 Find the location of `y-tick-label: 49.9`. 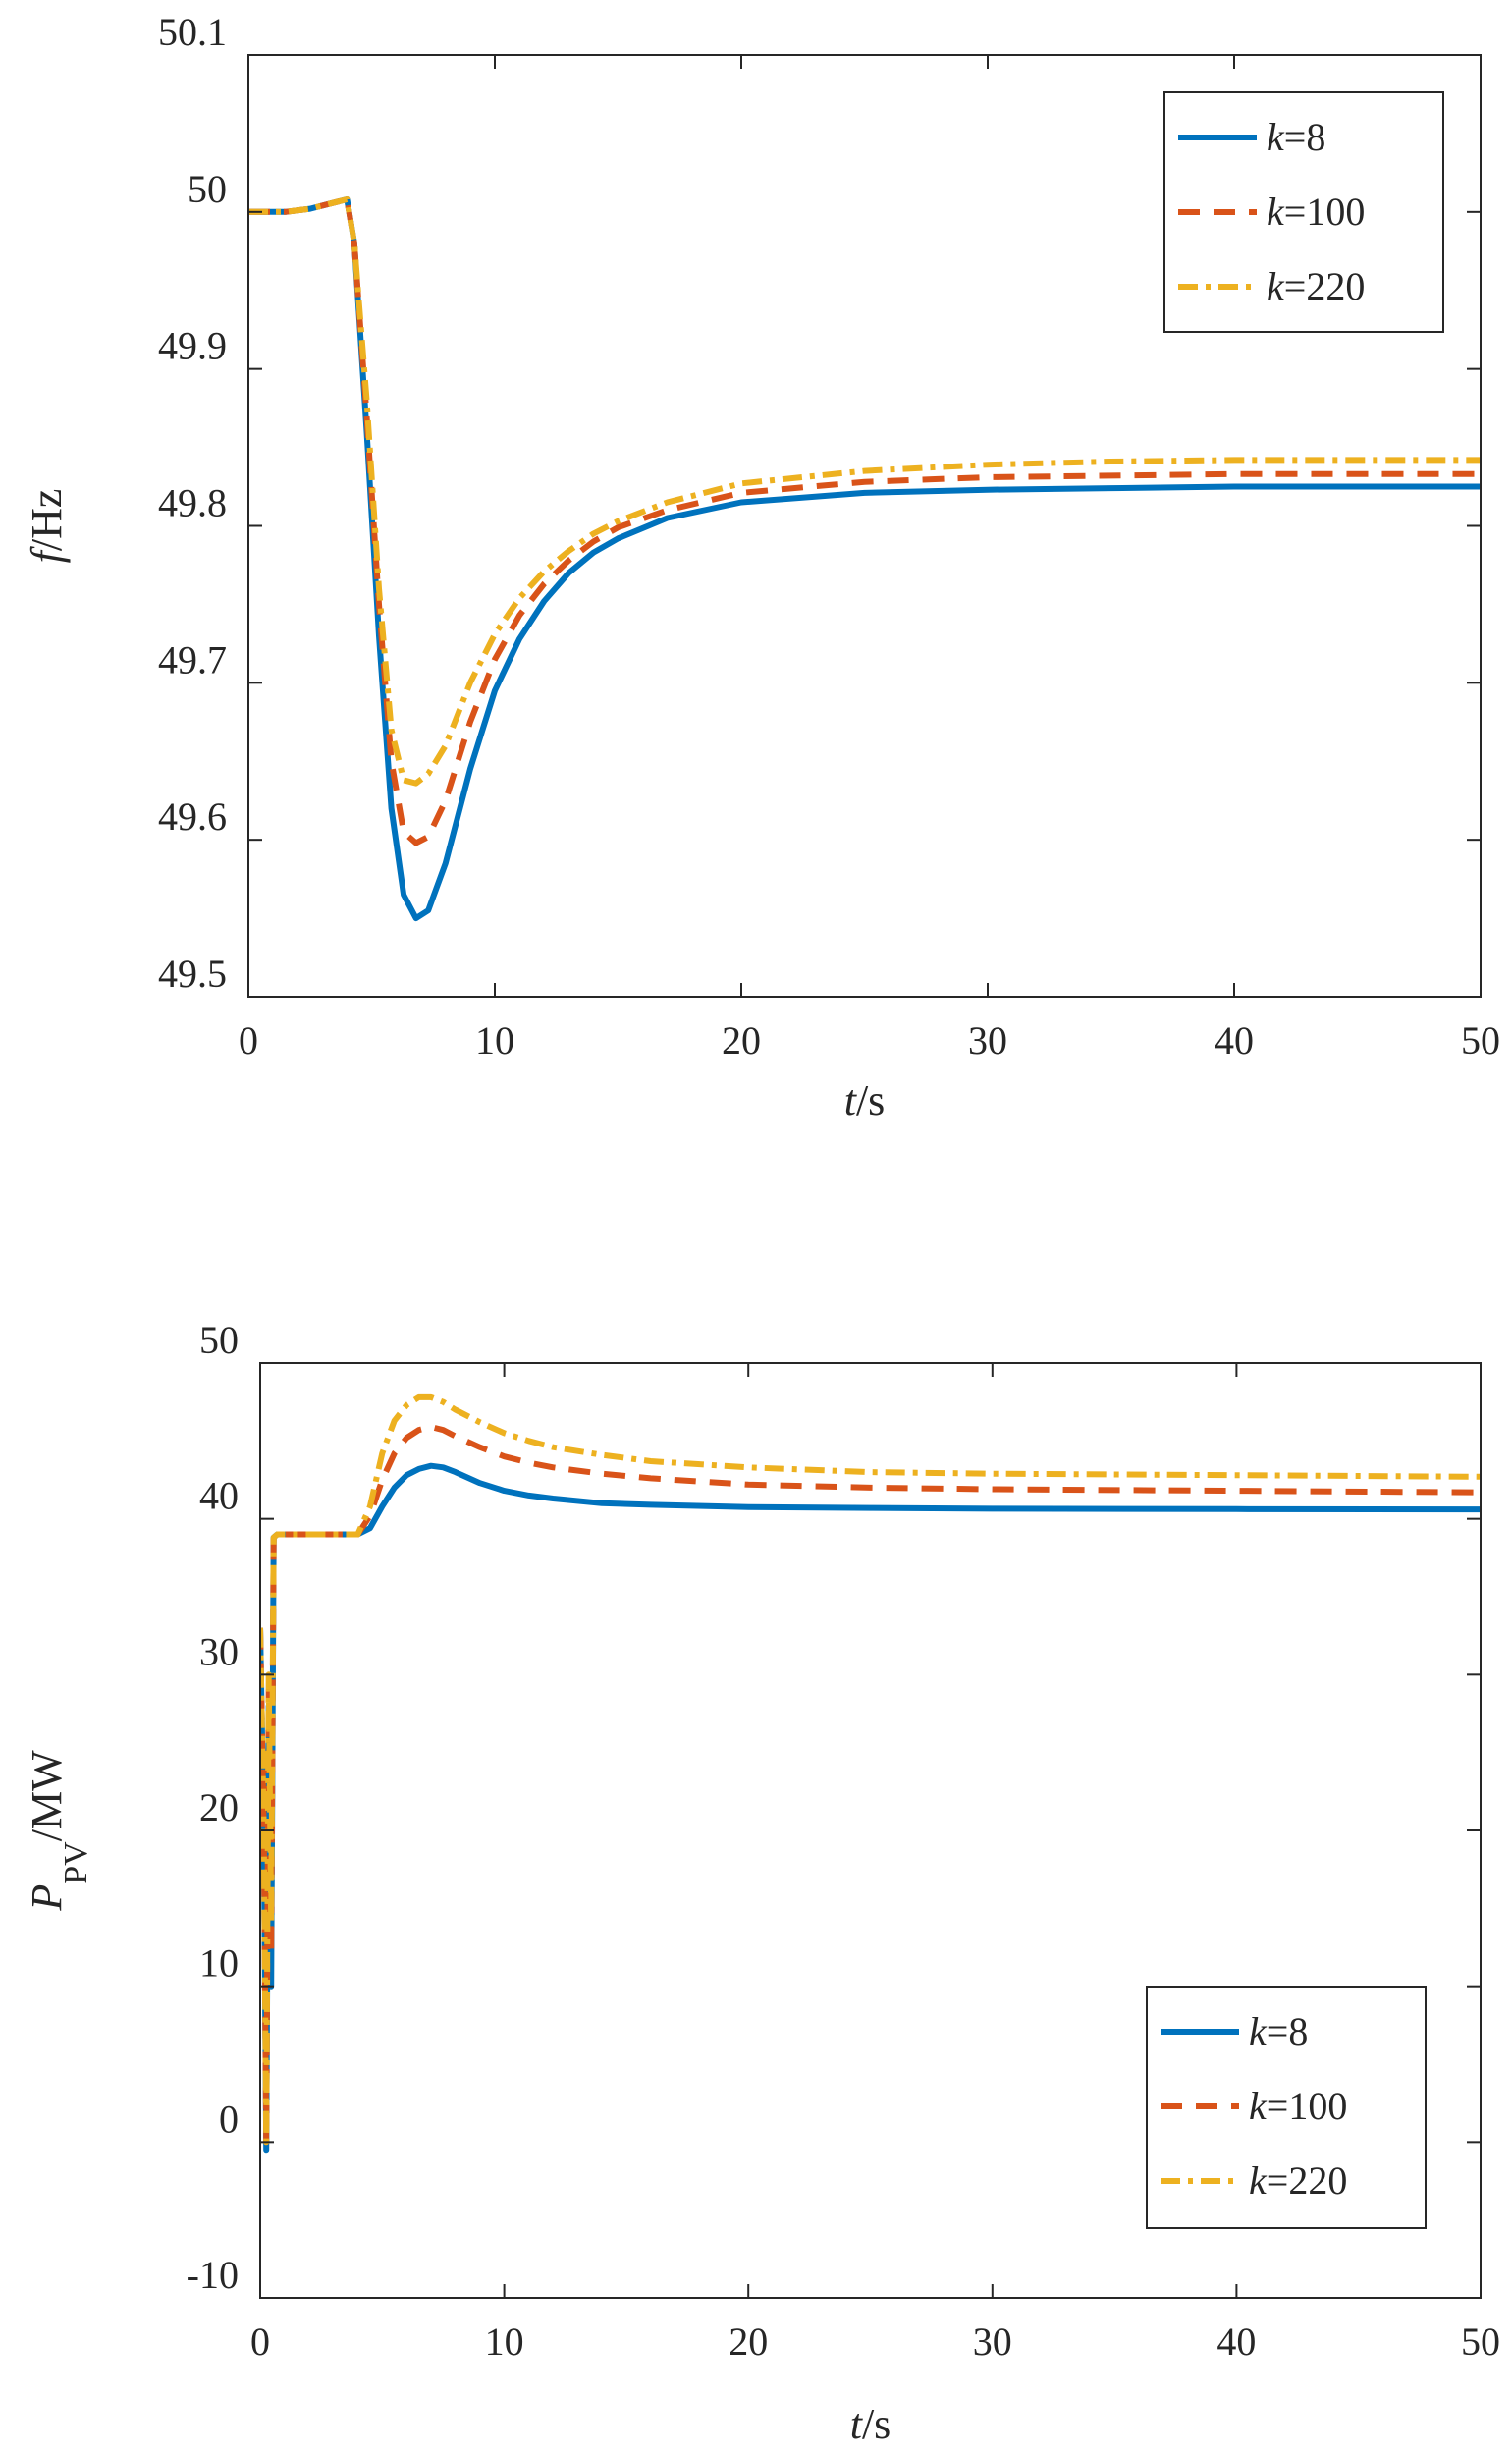

y-tick-label: 49.9 is located at coordinates (193, 346).